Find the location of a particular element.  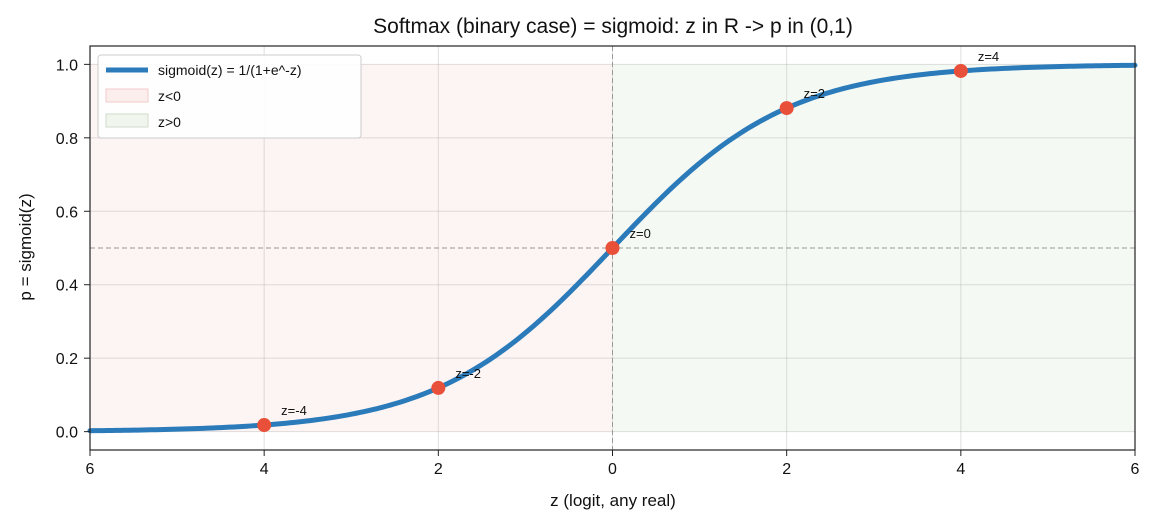

y-tick-label: 1.0 is located at coordinates (67, 65).